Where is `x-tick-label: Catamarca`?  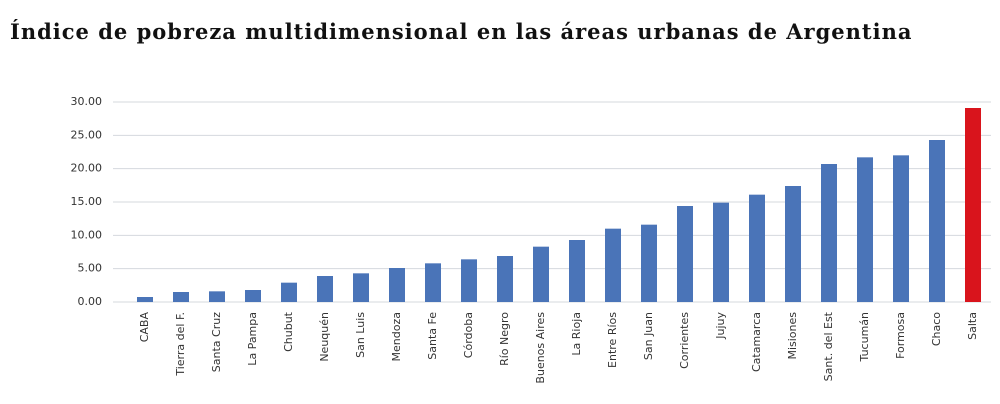 x-tick-label: Catamarca is located at coordinates (756, 342).